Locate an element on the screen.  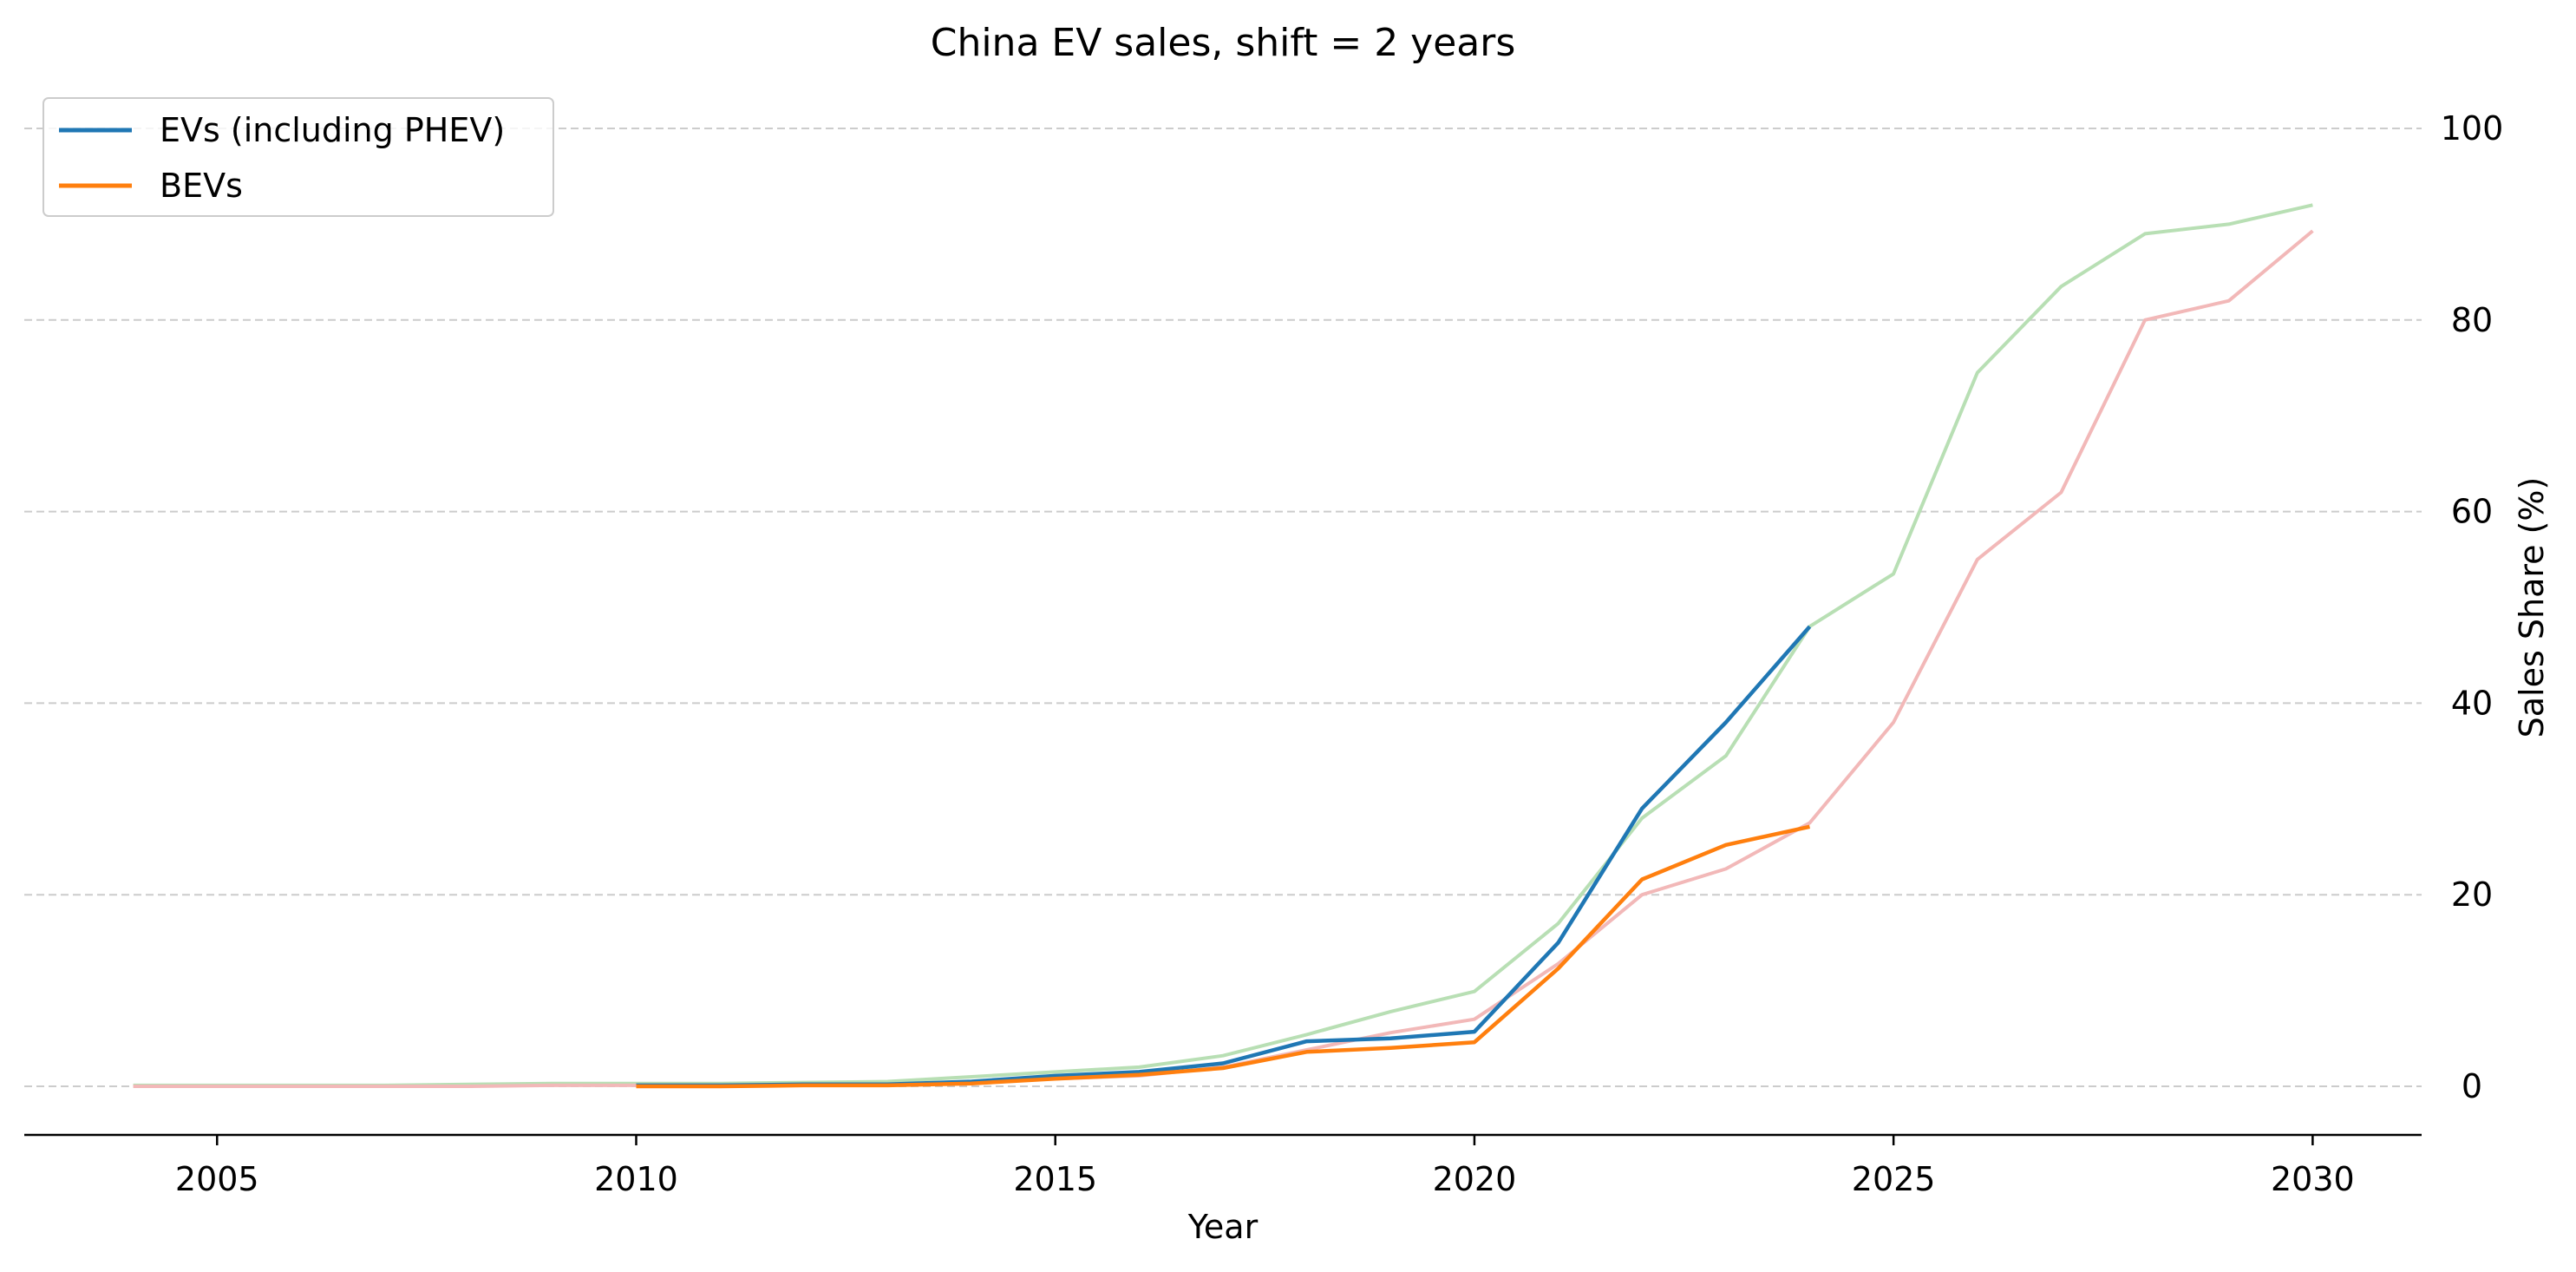
x-tick-label: 2030 is located at coordinates (2313, 1179).